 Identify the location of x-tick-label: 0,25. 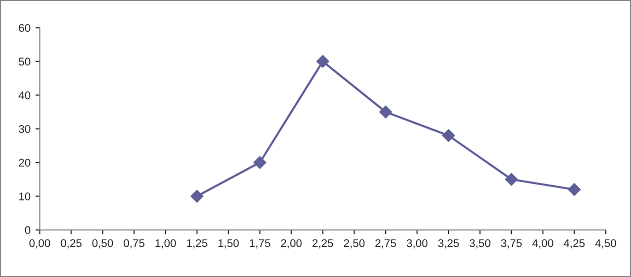
(71, 243).